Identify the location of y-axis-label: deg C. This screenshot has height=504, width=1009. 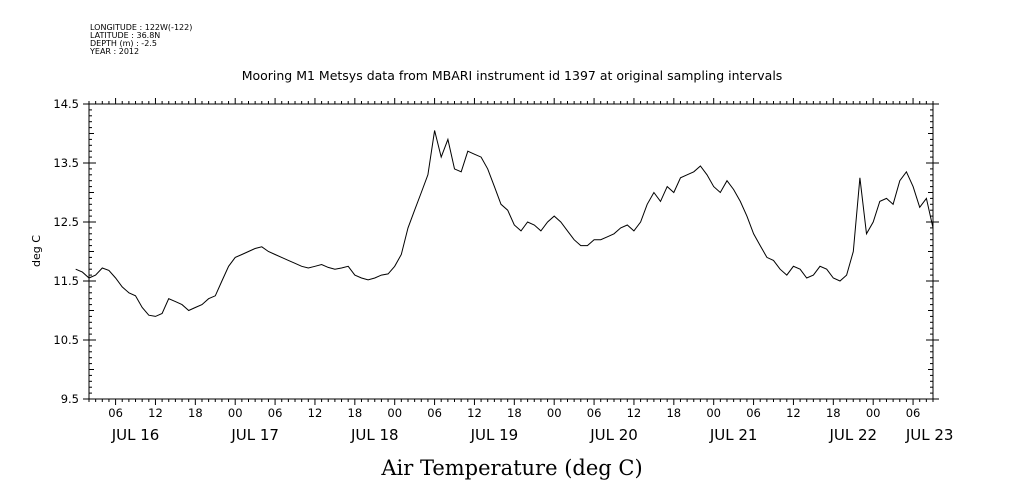
(36, 251).